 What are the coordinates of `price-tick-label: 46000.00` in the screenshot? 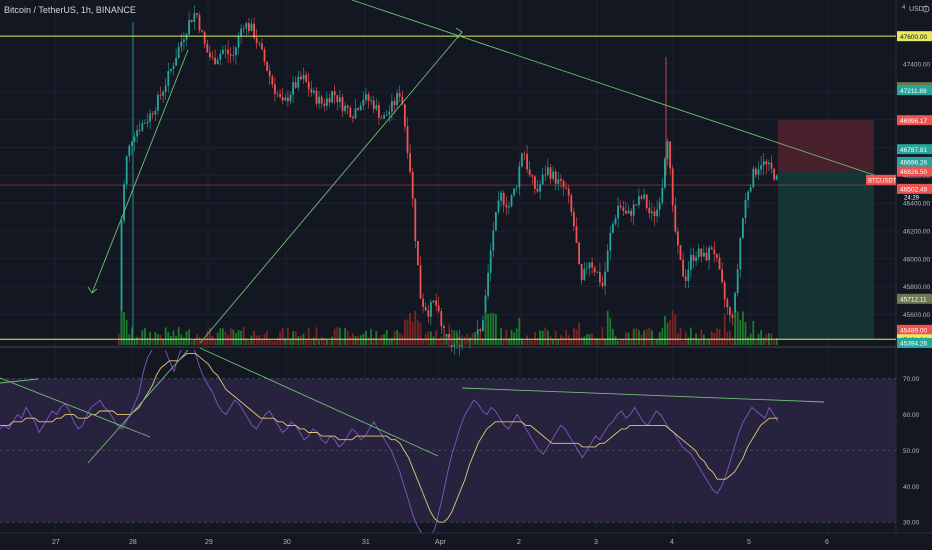 It's located at (916, 259).